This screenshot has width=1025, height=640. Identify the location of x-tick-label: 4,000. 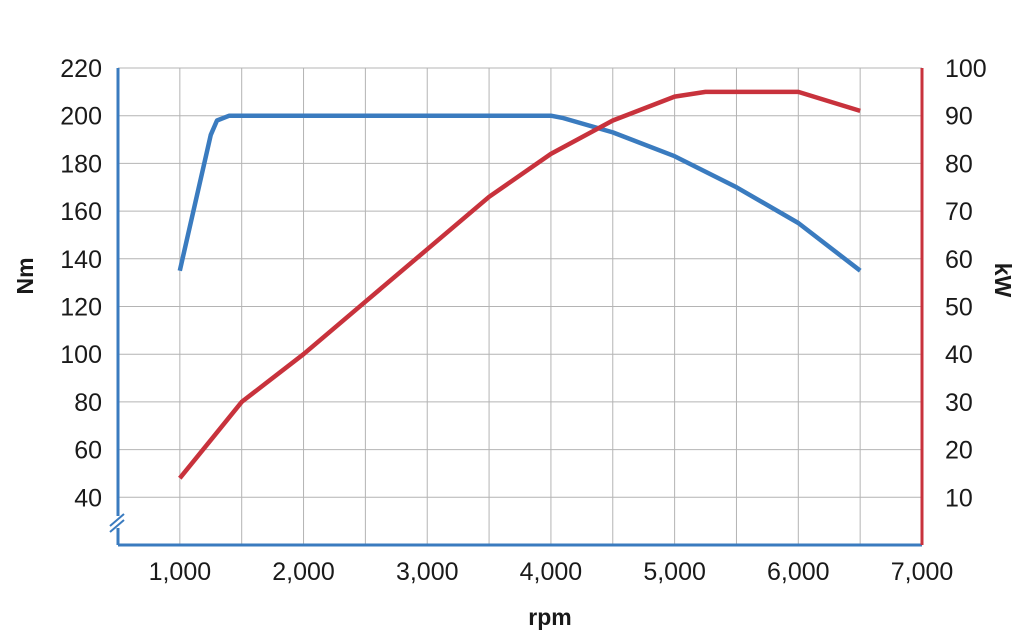
(551, 572).